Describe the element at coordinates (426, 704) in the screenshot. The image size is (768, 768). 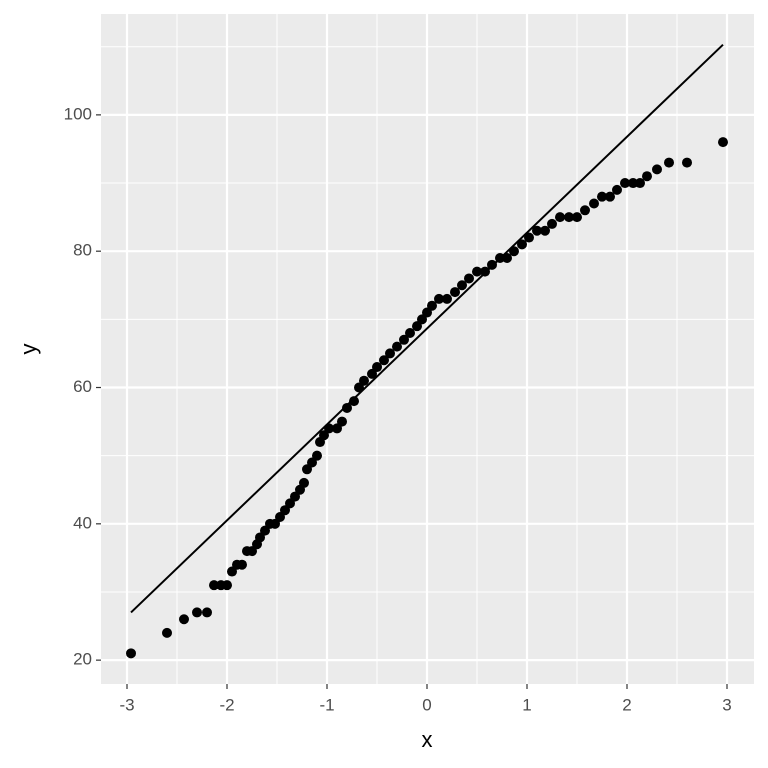
I see `x-tick-label: 0` at that location.